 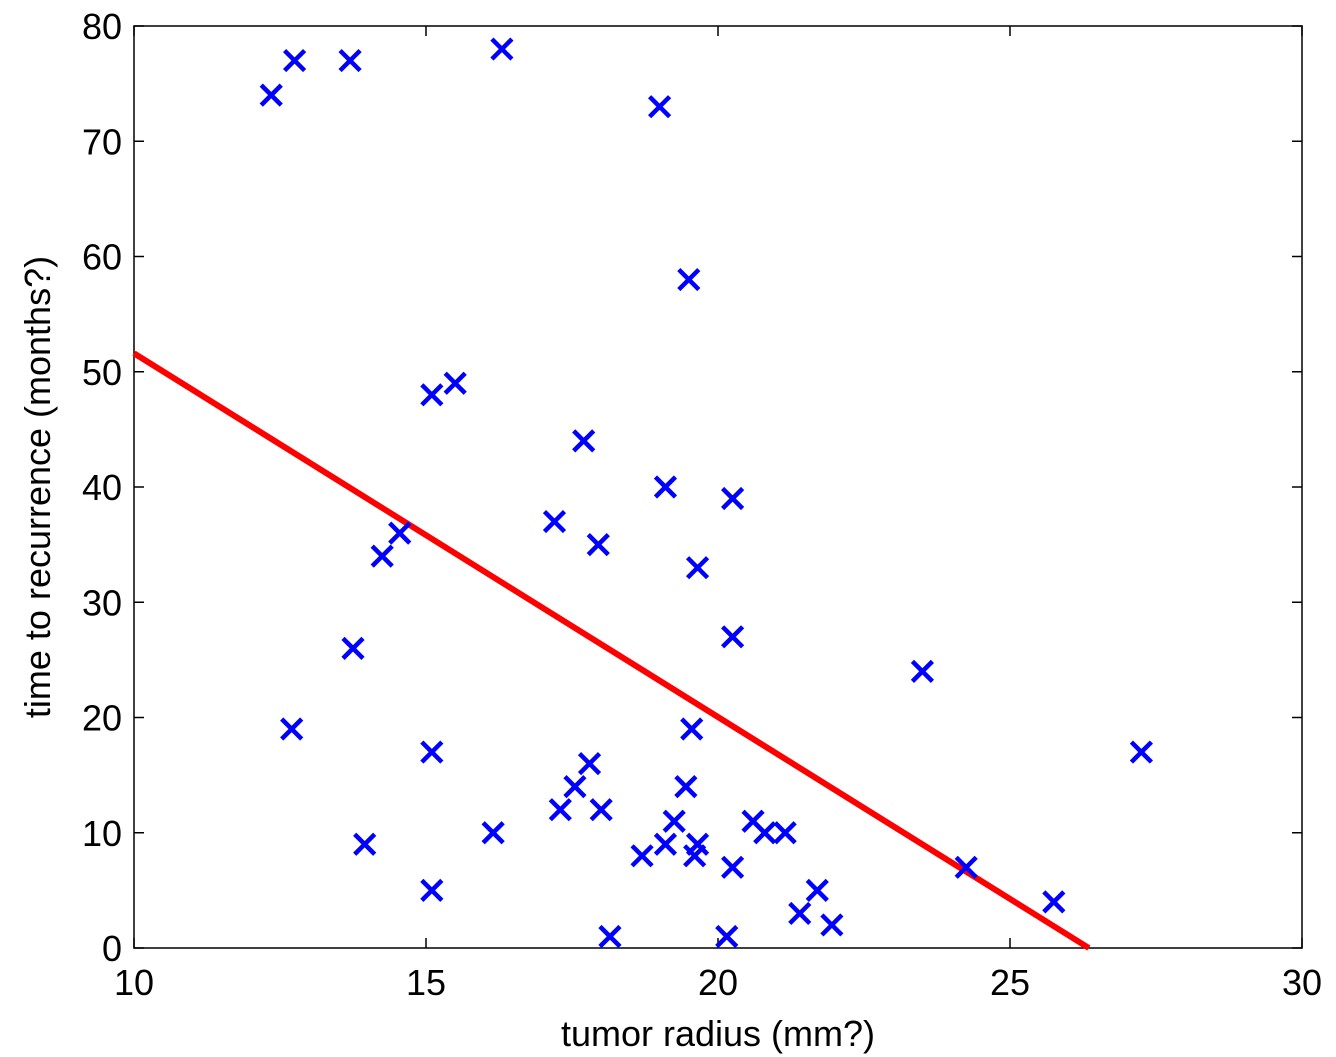 What do you see at coordinates (102, 602) in the screenshot?
I see `y-tick-label: 30` at bounding box center [102, 602].